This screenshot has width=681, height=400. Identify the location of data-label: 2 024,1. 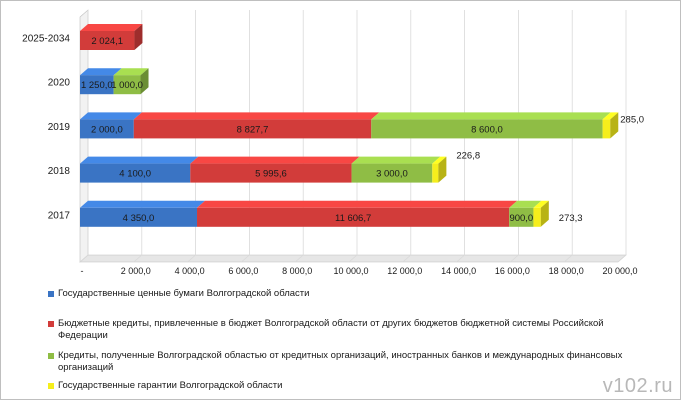
(107, 41).